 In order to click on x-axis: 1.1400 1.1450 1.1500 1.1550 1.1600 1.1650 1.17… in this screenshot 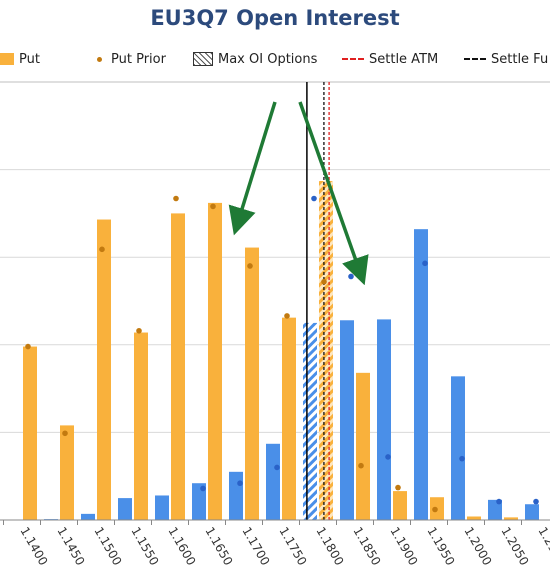, I will do `click(275, 543)`.